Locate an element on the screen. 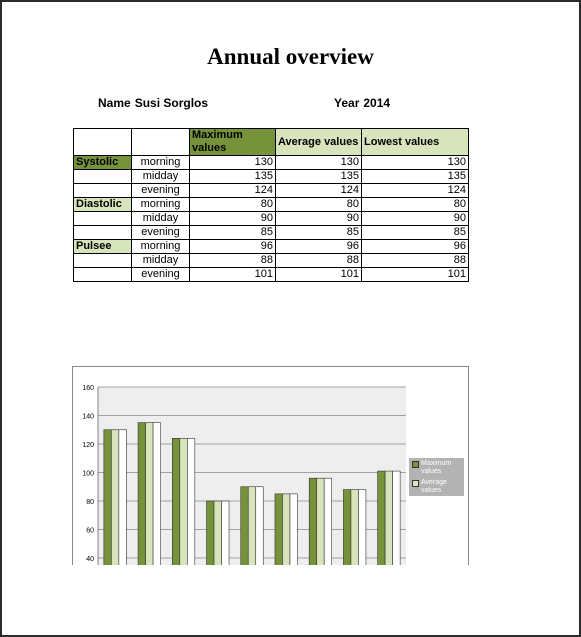 The height and width of the screenshot is (637, 581). low-value-cell: 85 is located at coordinates (415, 232).